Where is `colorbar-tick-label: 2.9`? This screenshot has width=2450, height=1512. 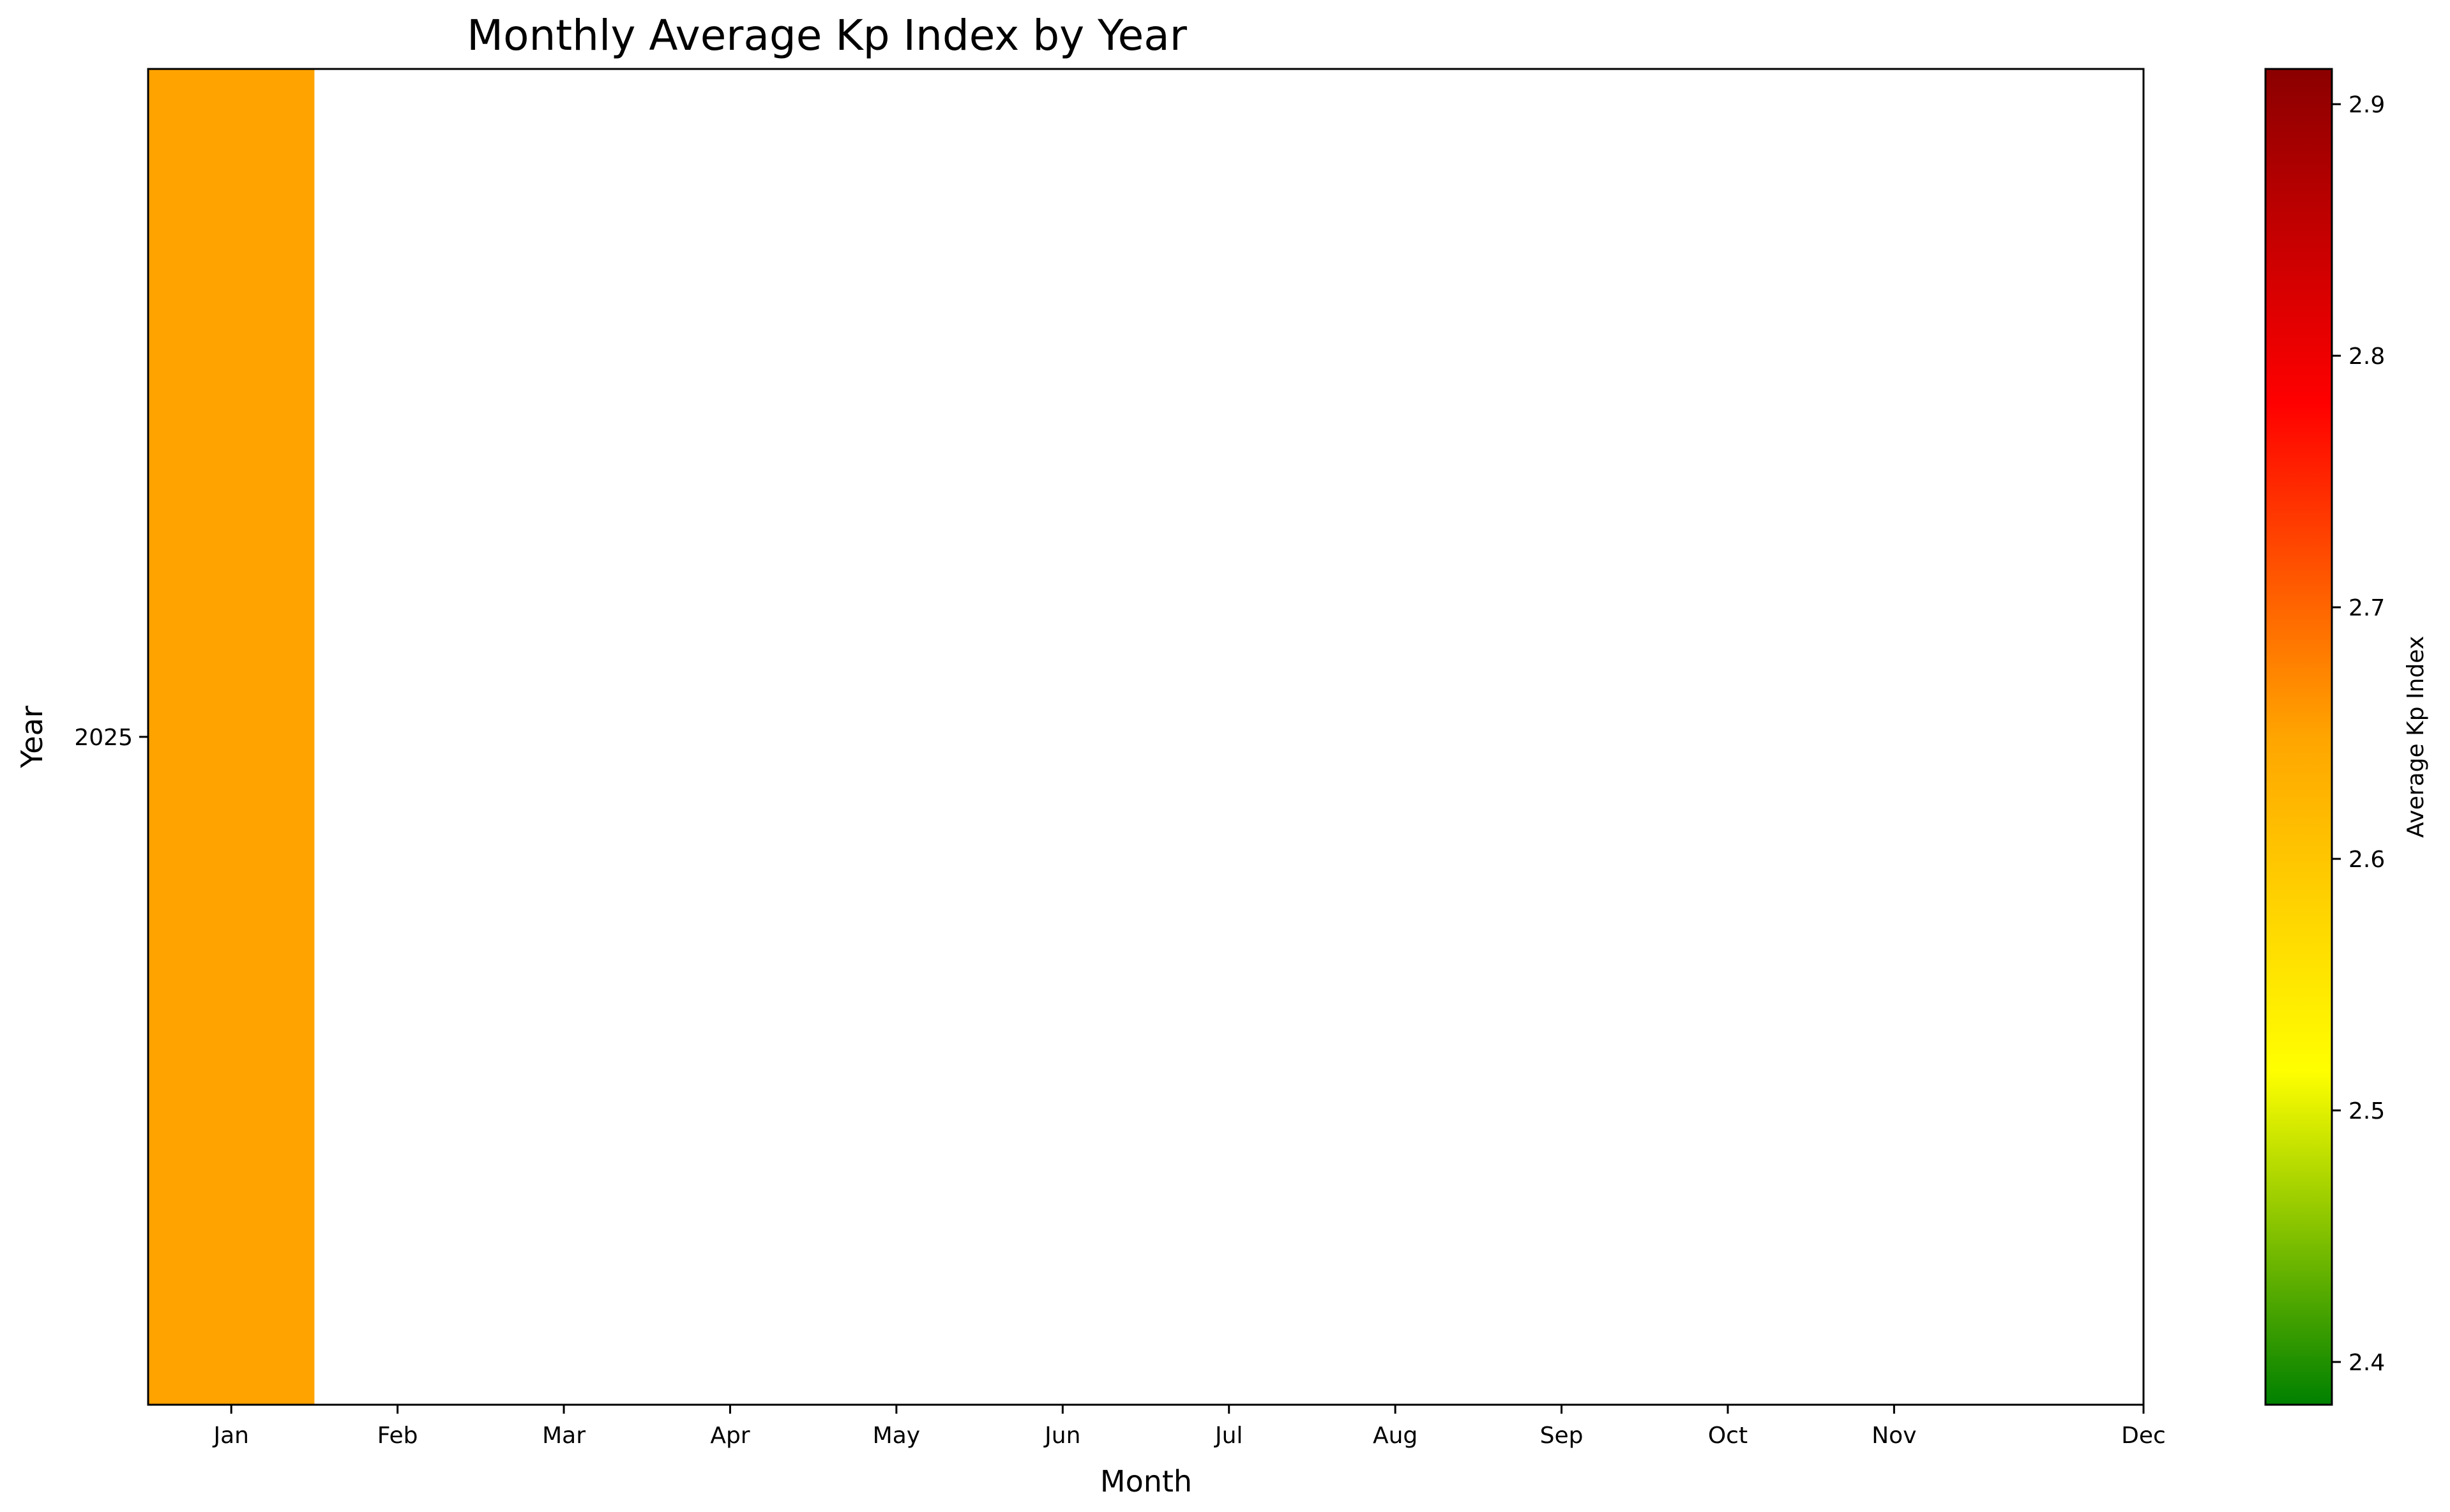 colorbar-tick-label: 2.9 is located at coordinates (2366, 105).